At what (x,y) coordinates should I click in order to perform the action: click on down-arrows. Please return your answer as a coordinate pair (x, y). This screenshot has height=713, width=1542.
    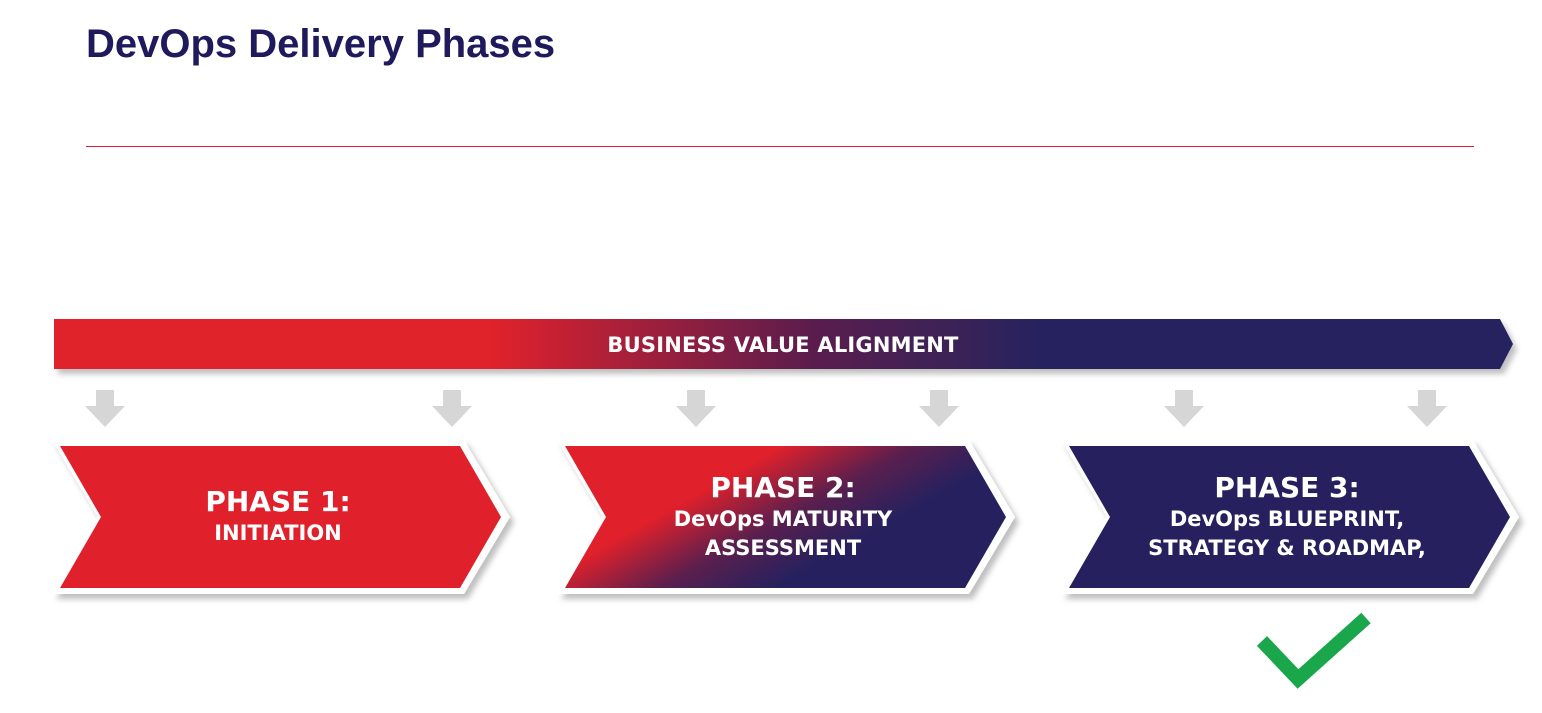
    Looking at the image, I should click on (766, 408).